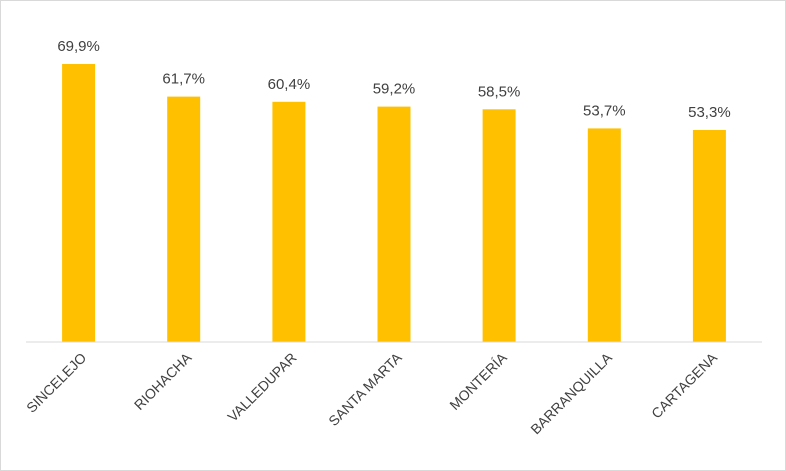  What do you see at coordinates (56, 382) in the screenshot?
I see `category-label: SINCELEJO` at bounding box center [56, 382].